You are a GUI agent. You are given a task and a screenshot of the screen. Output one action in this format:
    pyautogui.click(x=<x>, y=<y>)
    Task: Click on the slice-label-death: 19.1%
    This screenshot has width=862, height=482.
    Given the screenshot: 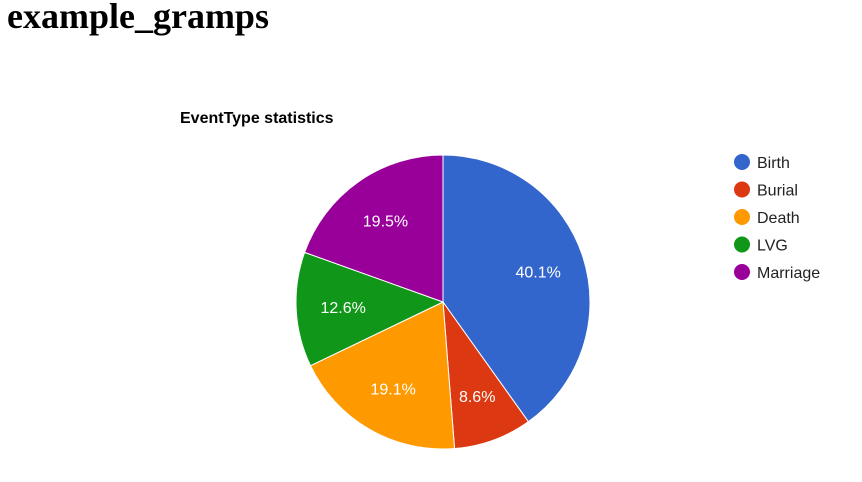 What is the action you would take?
    pyautogui.click(x=392, y=390)
    